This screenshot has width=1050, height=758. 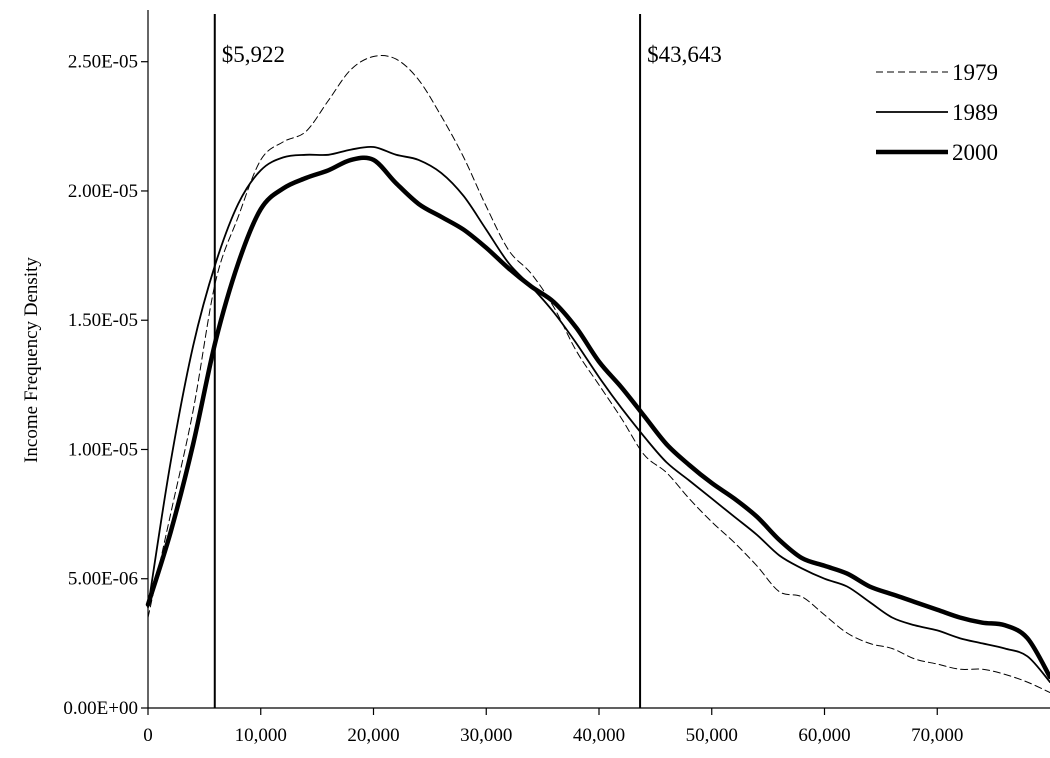 I want to click on x-tick-label: 20,000, so click(x=373, y=735).